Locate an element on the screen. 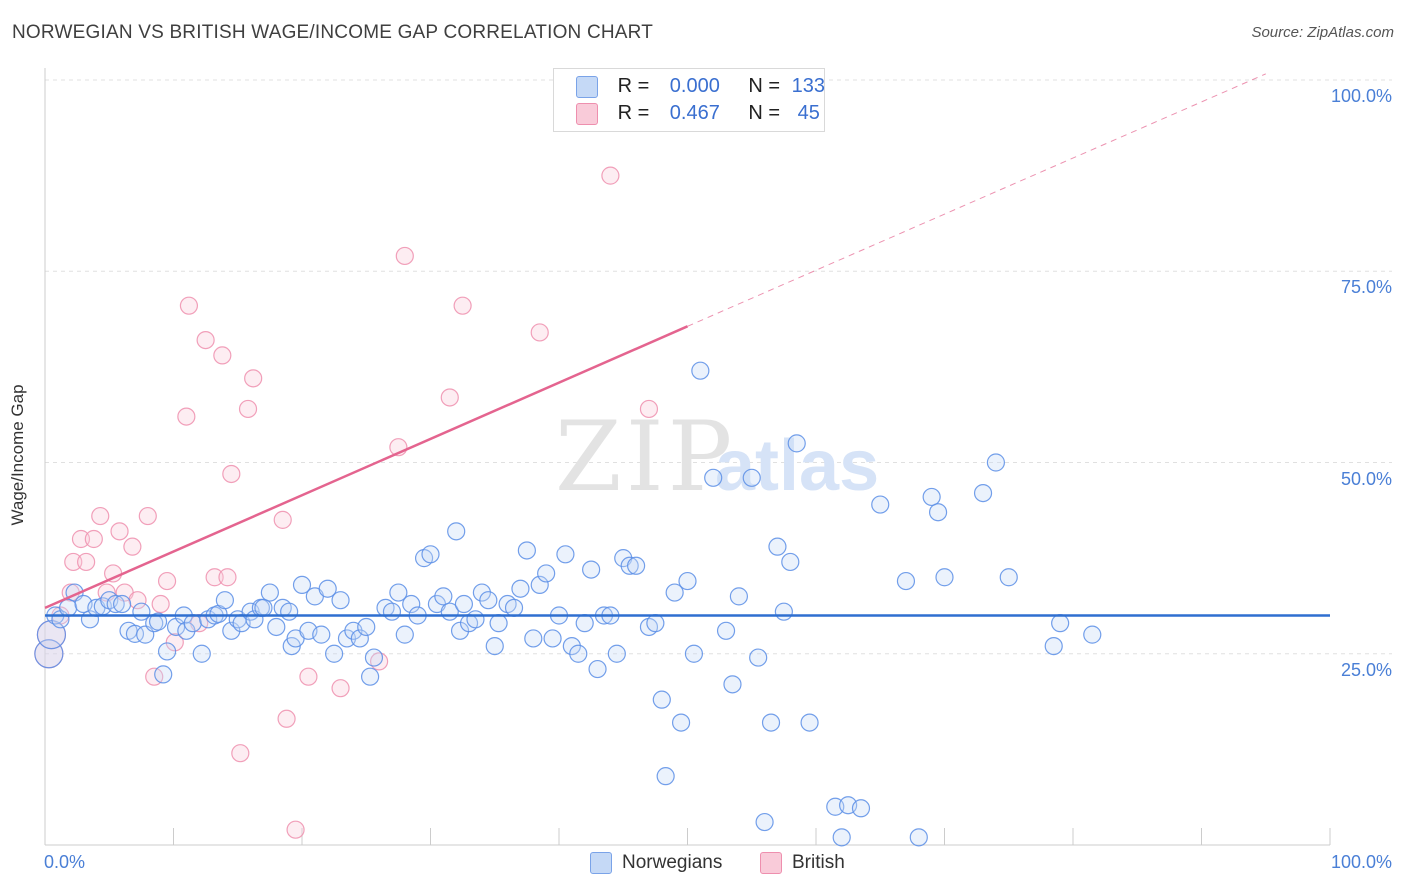  legend-r-value: 0.000 is located at coordinates (694, 86).